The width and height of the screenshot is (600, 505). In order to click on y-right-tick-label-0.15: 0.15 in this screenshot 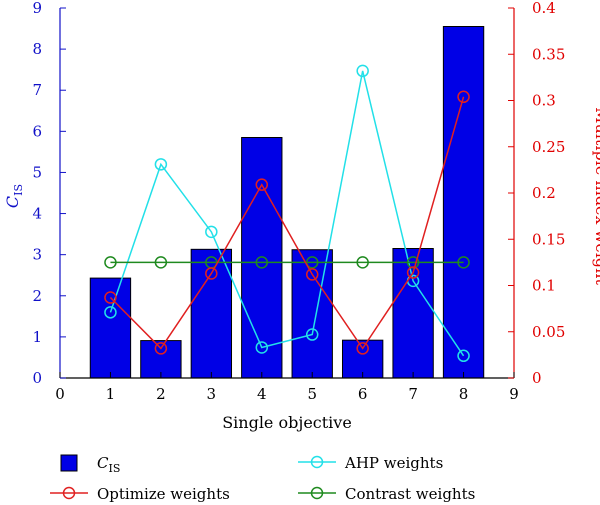, I will do `click(548, 239)`.